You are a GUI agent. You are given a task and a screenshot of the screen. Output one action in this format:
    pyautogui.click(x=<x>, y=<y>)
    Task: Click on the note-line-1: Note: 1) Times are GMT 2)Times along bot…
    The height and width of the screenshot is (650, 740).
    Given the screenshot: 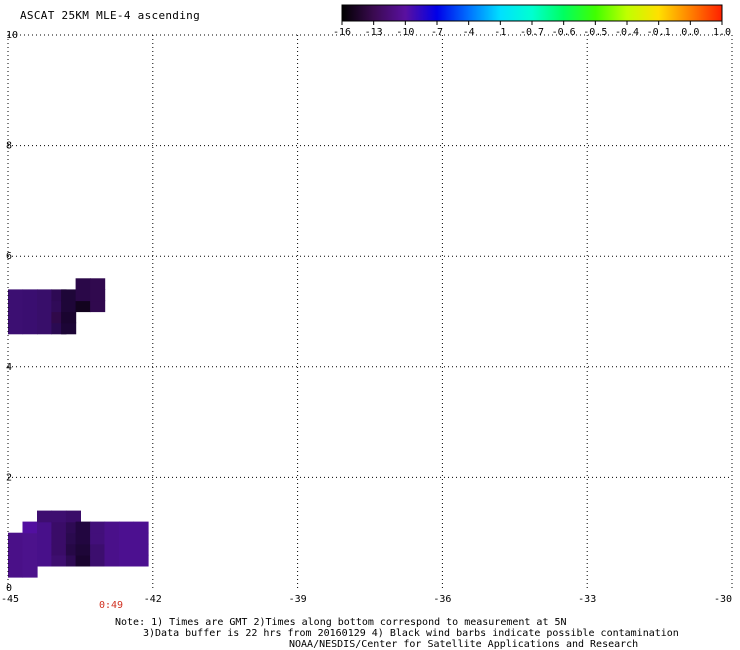 What is the action you would take?
    pyautogui.click(x=341, y=622)
    